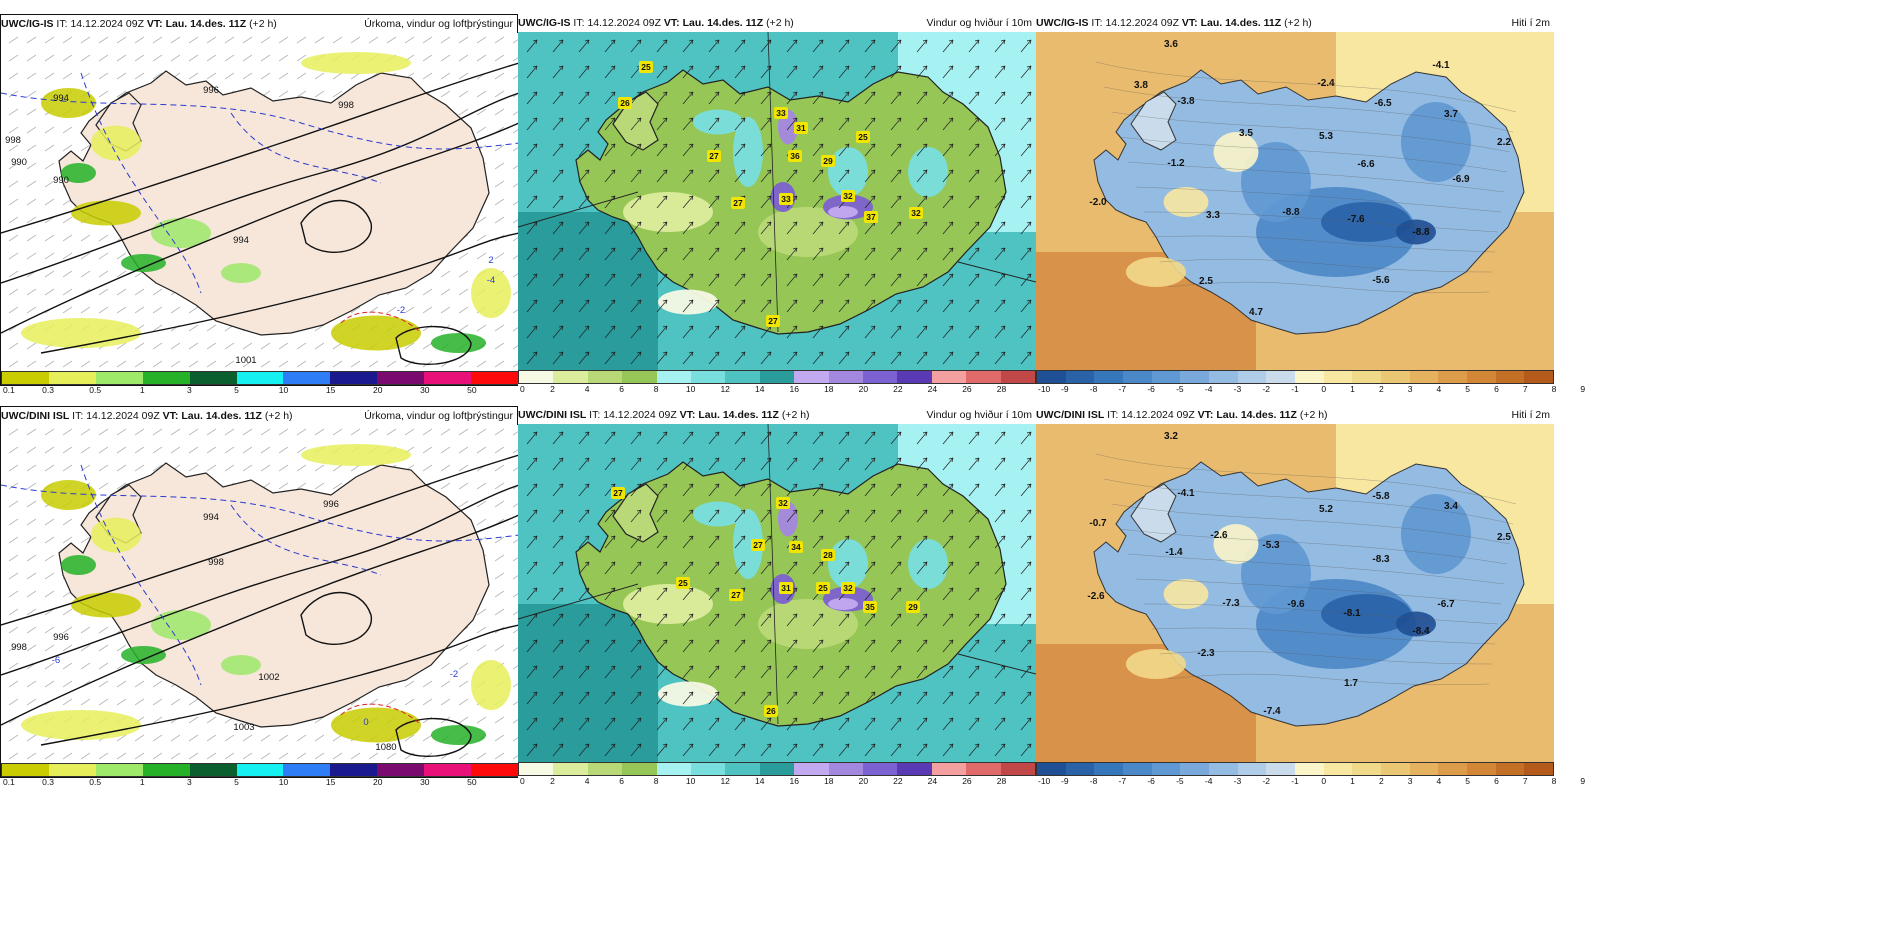  What do you see at coordinates (801, 128) in the screenshot?
I see `wind-speed-label: 31` at bounding box center [801, 128].